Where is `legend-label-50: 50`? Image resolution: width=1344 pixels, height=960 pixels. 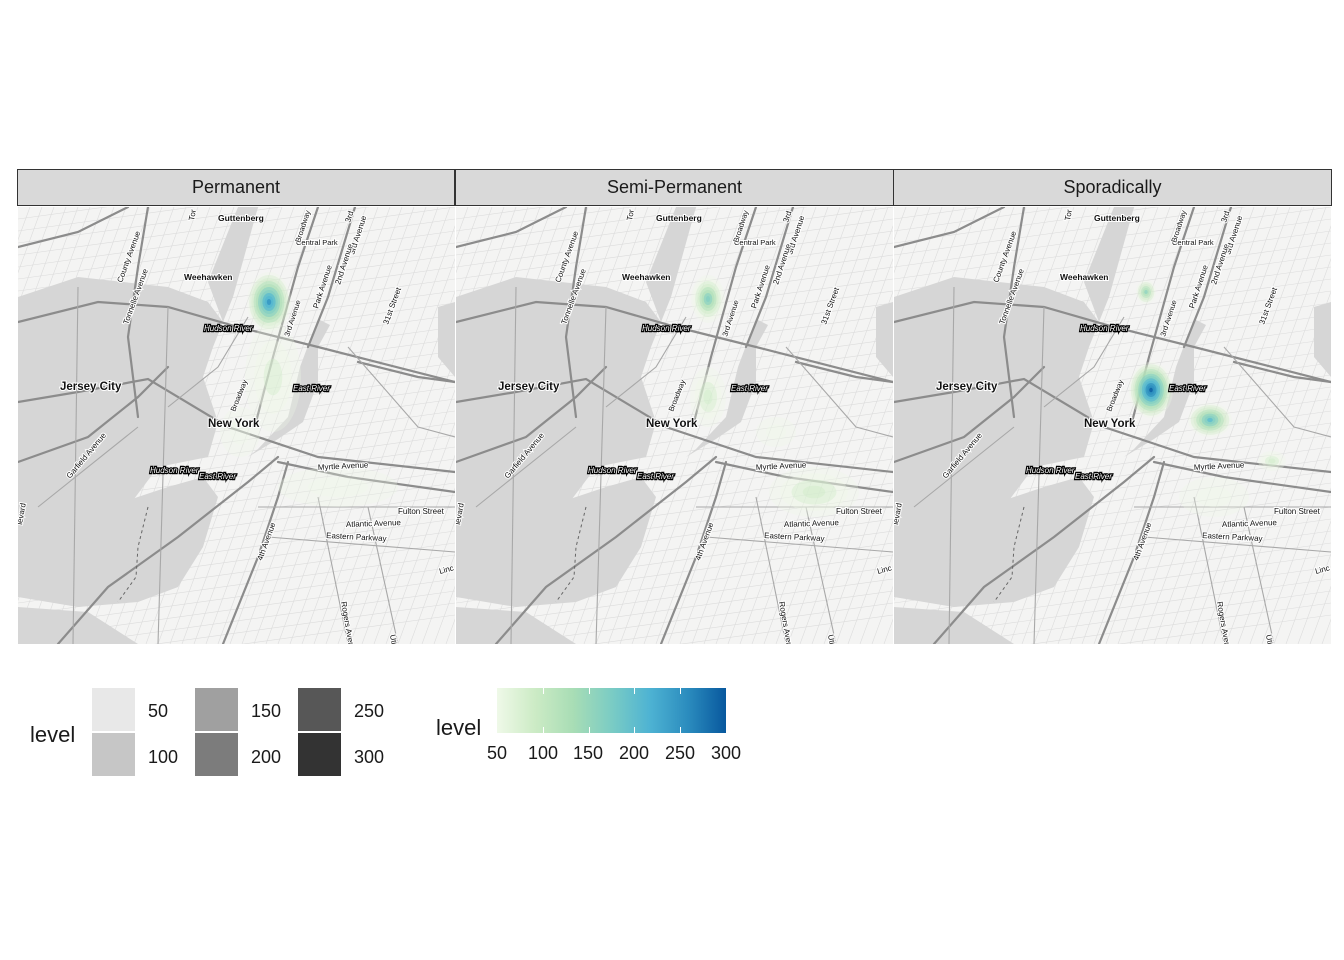
legend-label-50: 50 is located at coordinates (158, 711).